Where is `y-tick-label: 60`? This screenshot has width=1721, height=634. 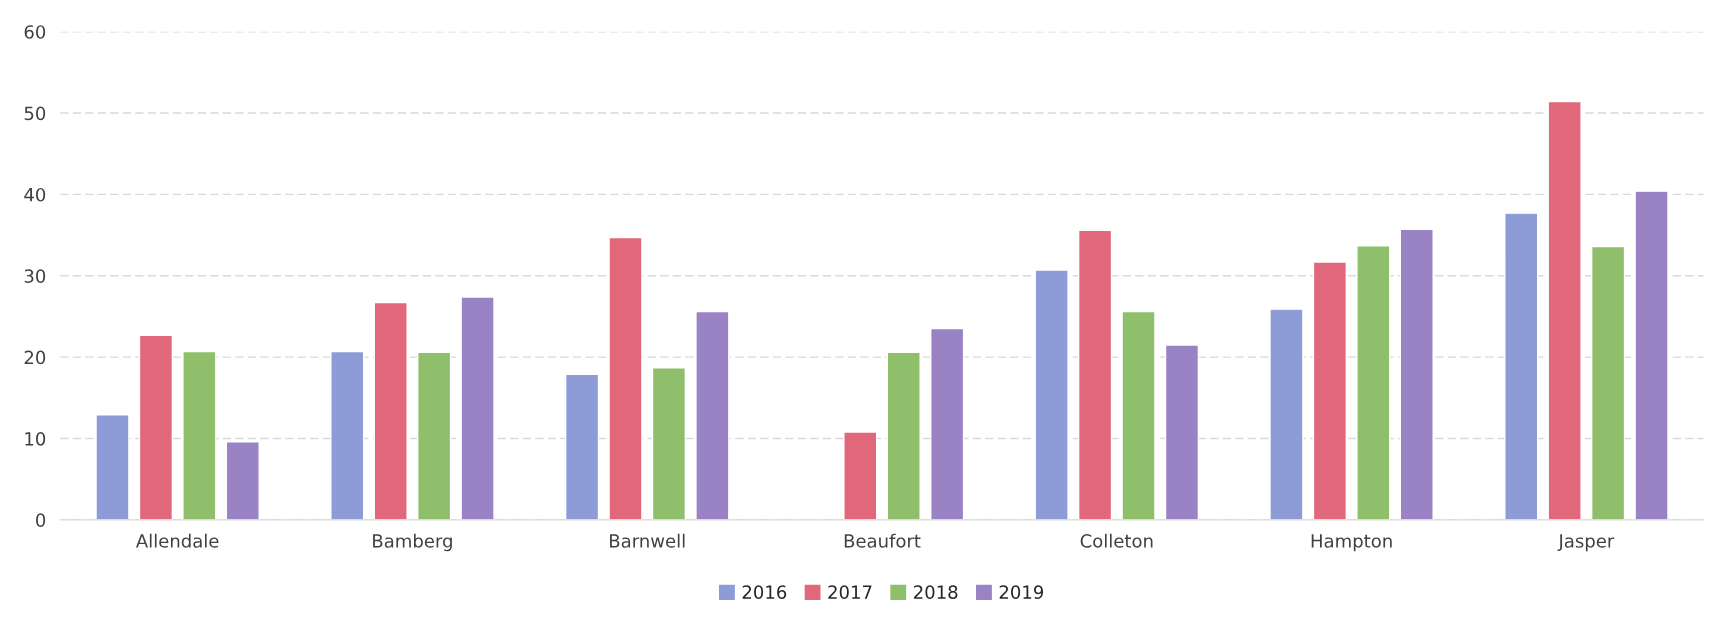
y-tick-label: 60 is located at coordinates (35, 32).